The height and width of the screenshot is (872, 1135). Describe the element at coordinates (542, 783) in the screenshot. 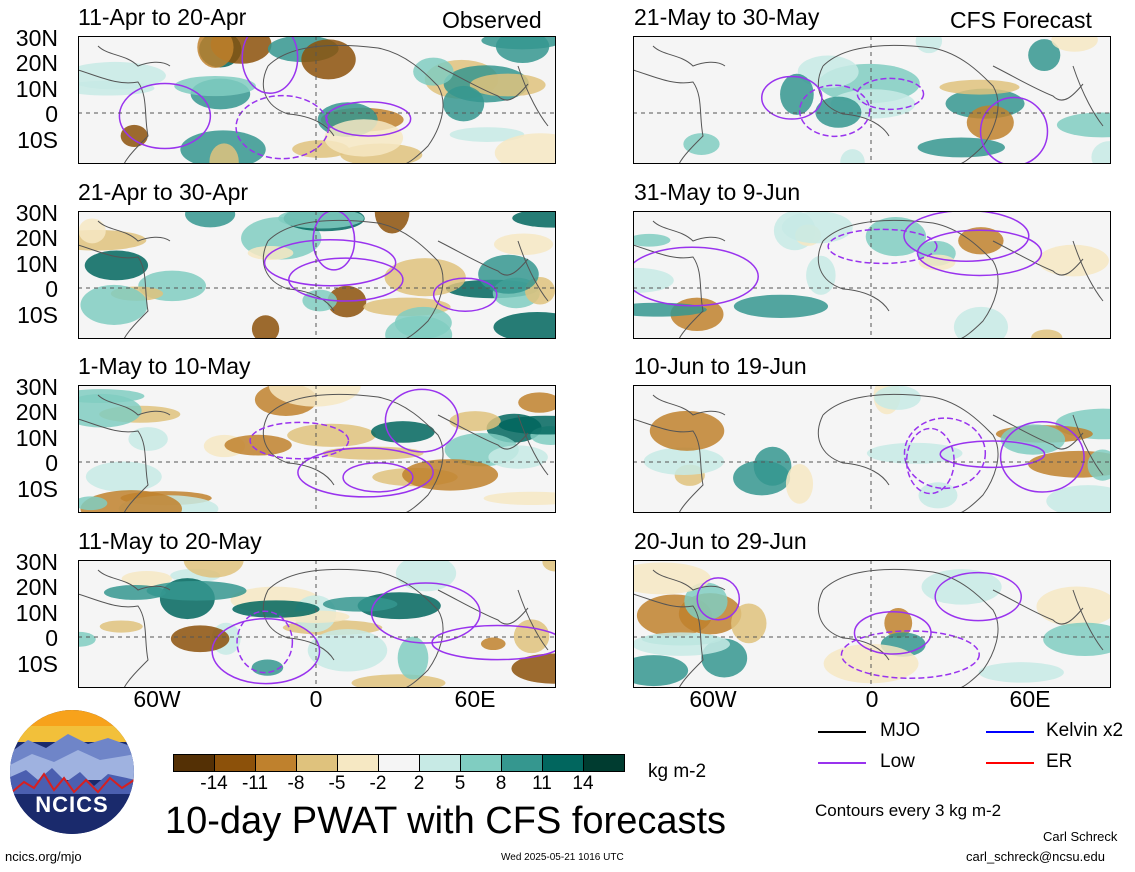

I see `colorbar-tick-label: 11` at that location.